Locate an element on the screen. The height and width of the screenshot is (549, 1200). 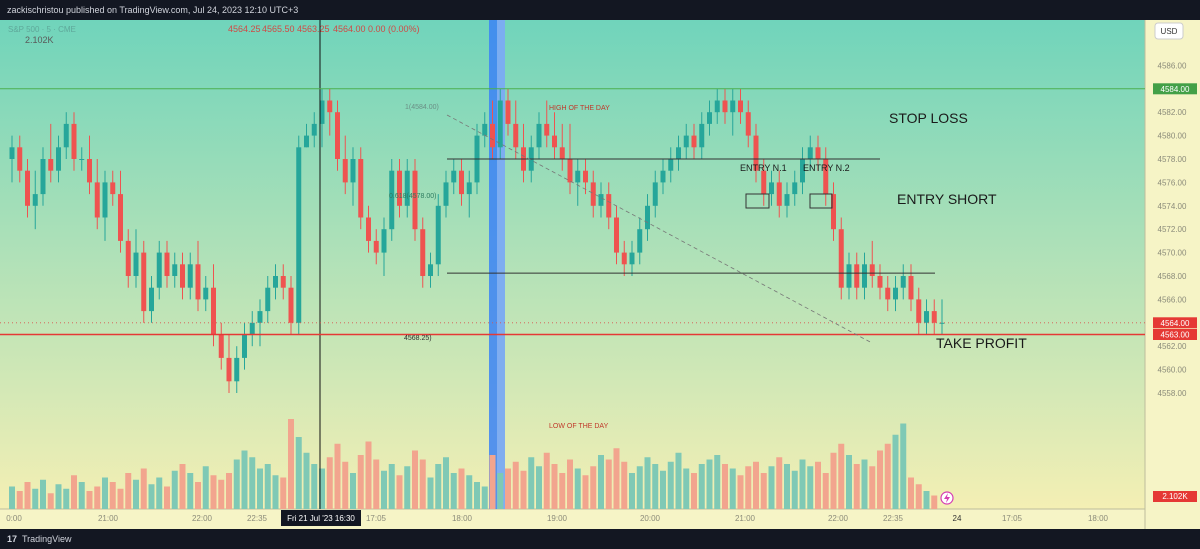
time-tick-label: 22:00 is located at coordinates (838, 518).